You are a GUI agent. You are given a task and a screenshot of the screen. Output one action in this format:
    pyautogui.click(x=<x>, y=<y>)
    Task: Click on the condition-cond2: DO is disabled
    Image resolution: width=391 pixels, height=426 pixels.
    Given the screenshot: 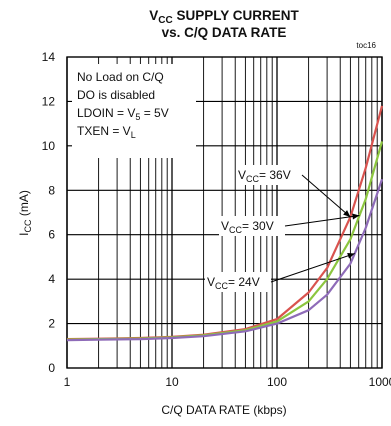 What is the action you would take?
    pyautogui.click(x=116, y=95)
    